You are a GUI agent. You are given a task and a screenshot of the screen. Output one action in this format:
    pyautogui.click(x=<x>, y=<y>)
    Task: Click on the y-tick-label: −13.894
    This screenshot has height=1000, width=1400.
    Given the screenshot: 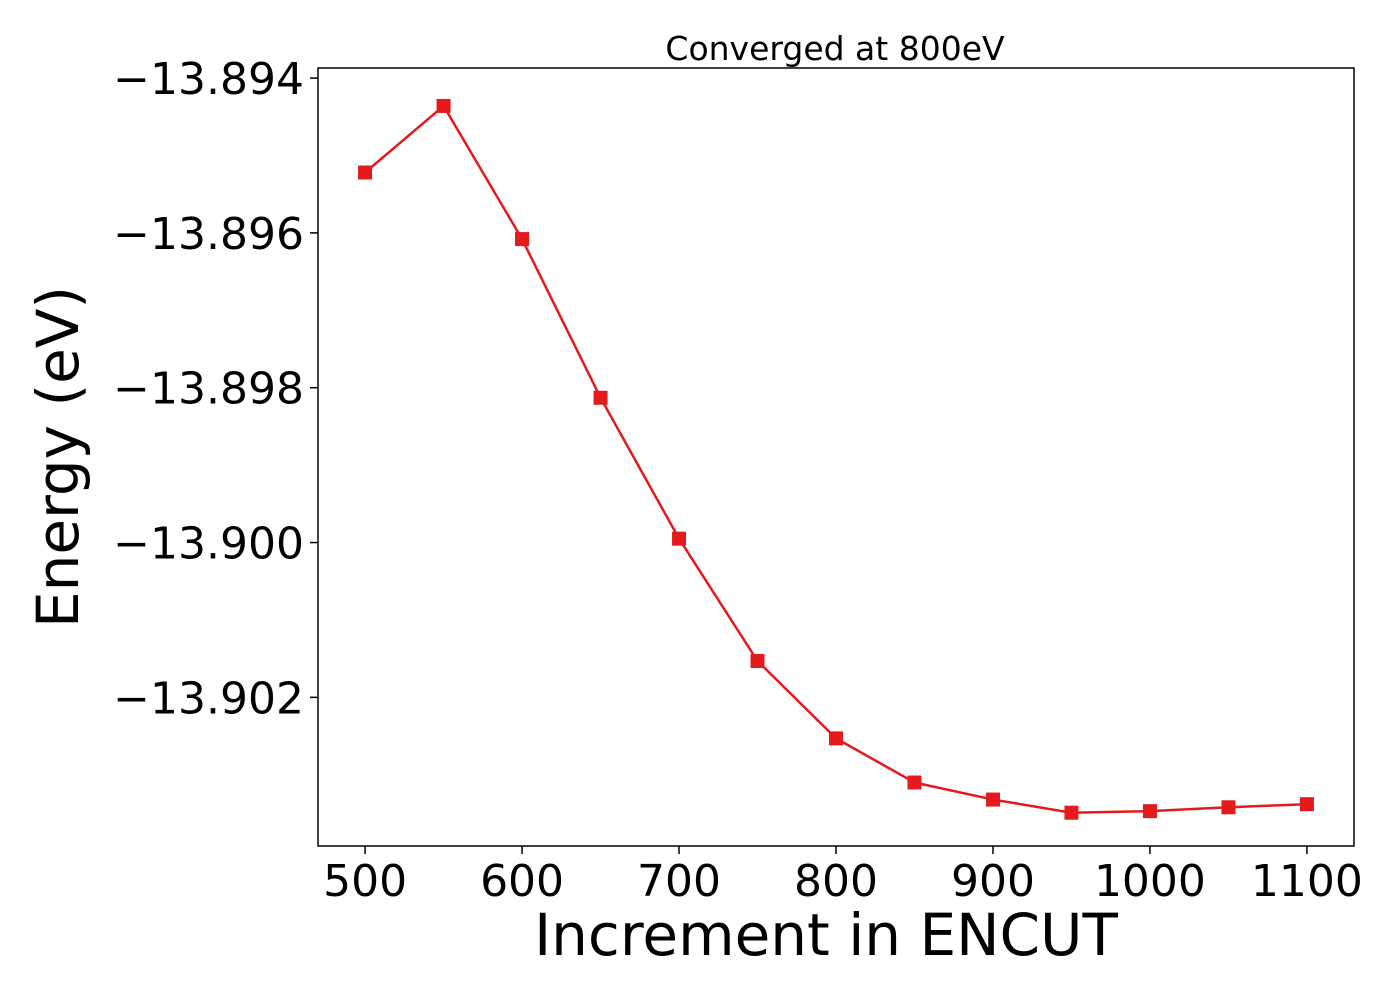 What is the action you would take?
    pyautogui.click(x=208, y=79)
    